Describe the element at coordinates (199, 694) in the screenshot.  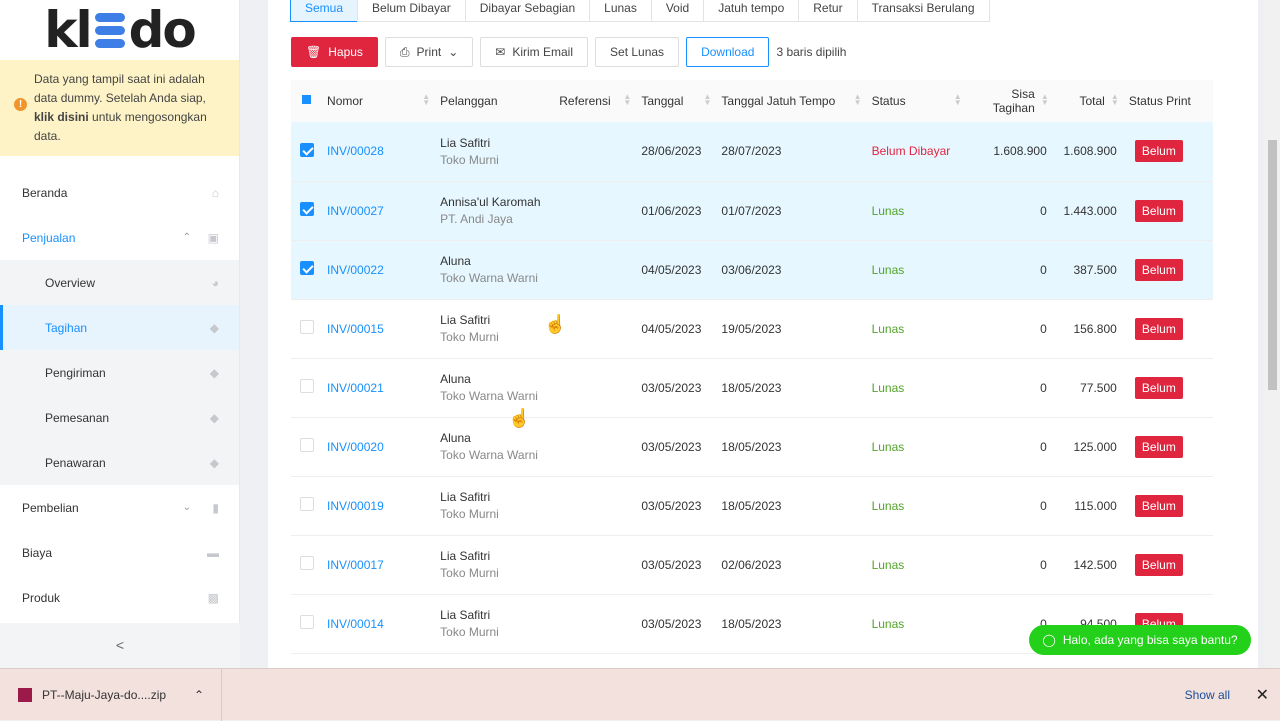
I see `chevron-up-icon: ⌃` at that location.